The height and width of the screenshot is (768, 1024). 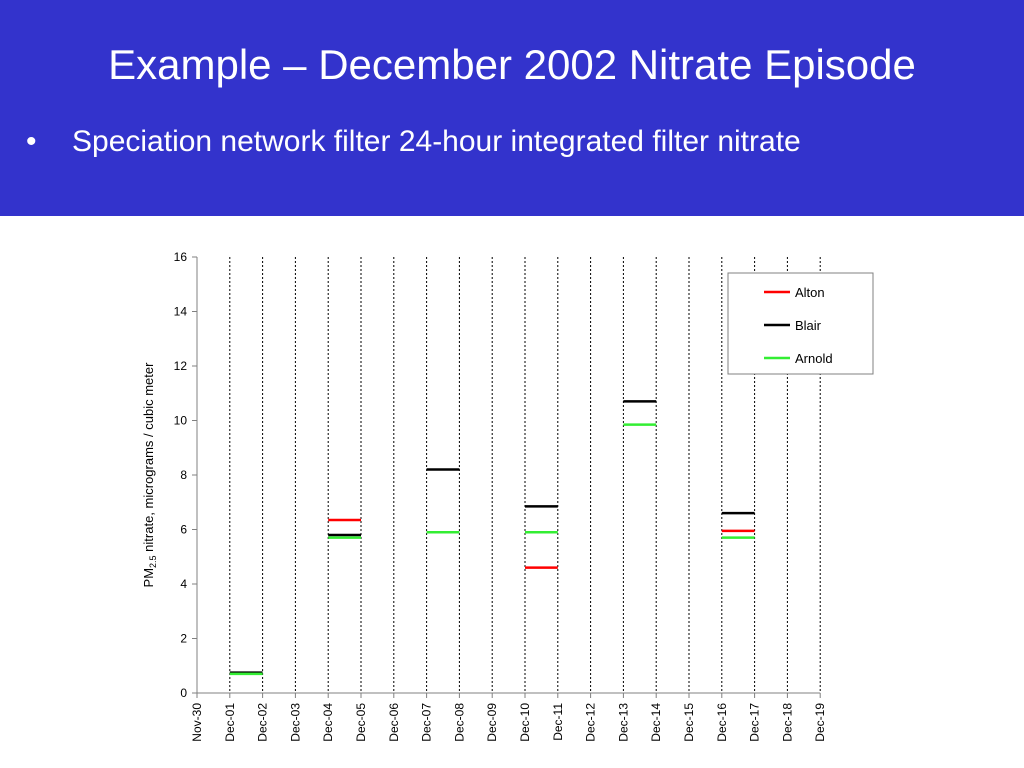 What do you see at coordinates (181, 312) in the screenshot?
I see `y-tick-label: 14` at bounding box center [181, 312].